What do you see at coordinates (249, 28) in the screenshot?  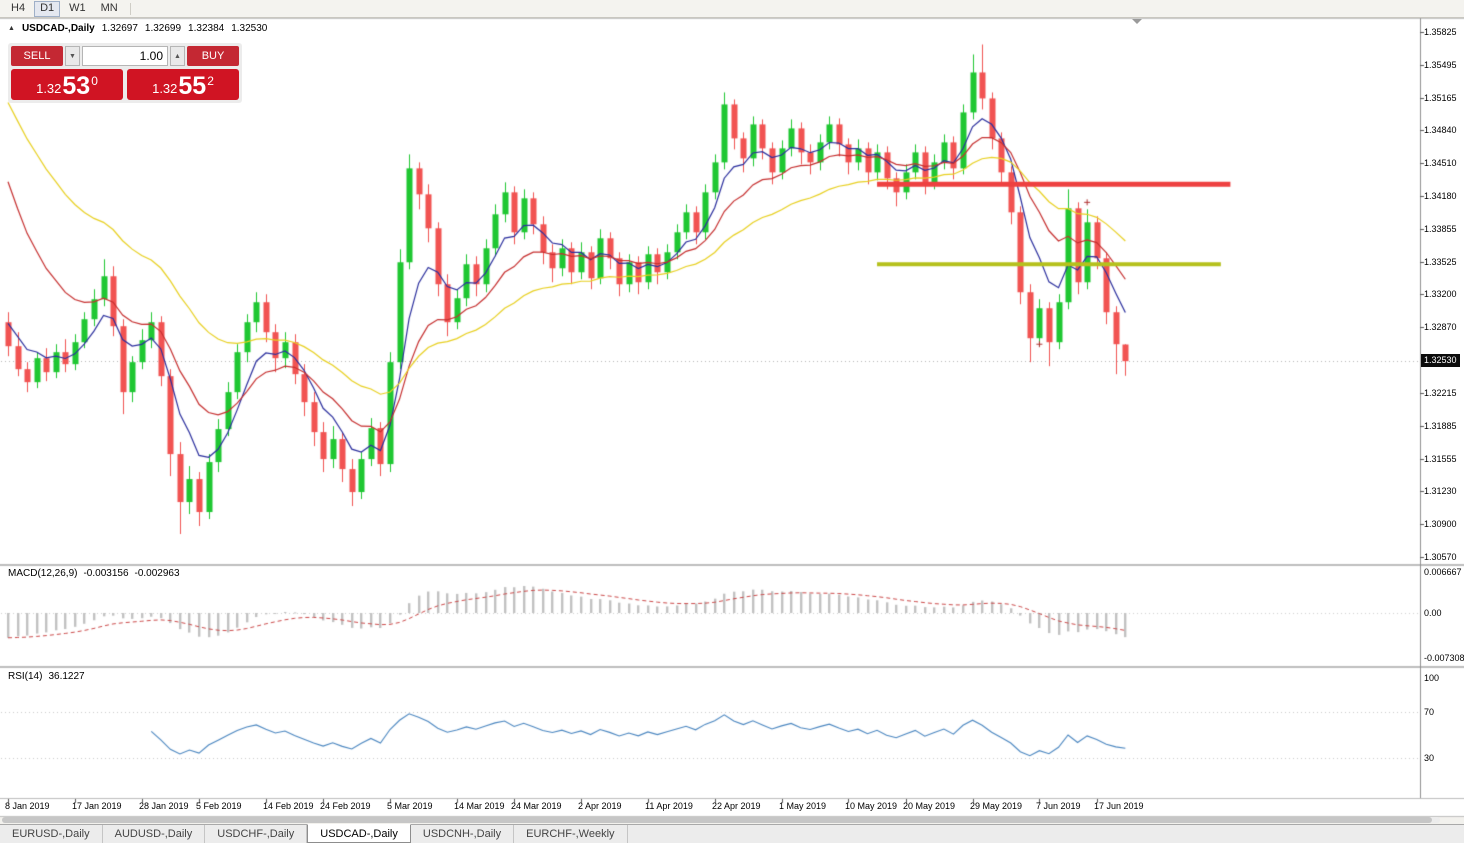 I see `ohlc-close: 1.32530` at bounding box center [249, 28].